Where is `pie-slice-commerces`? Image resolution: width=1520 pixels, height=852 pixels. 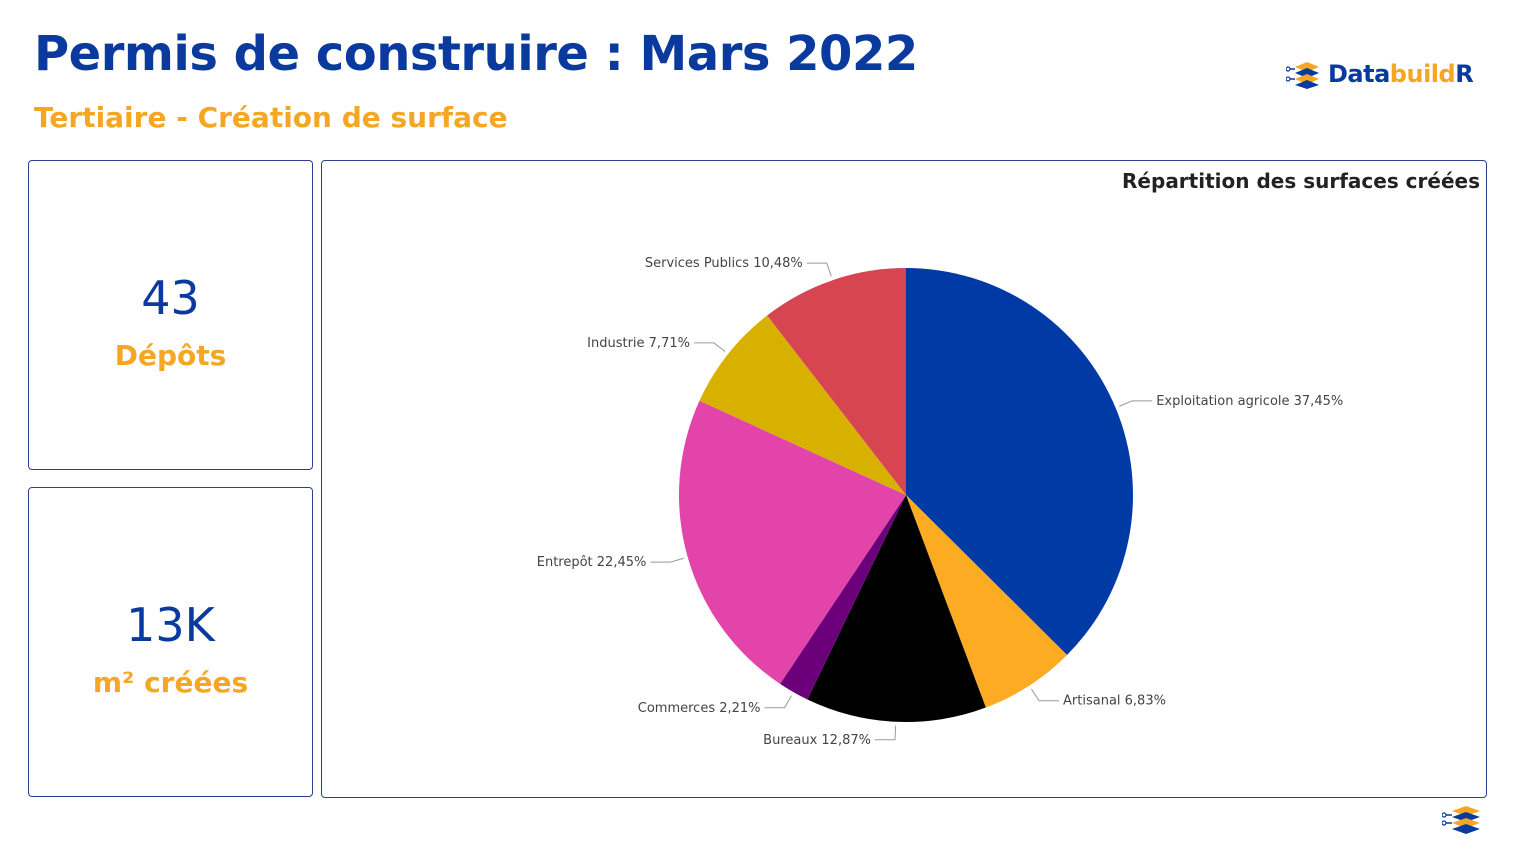 pie-slice-commerces is located at coordinates (843, 597).